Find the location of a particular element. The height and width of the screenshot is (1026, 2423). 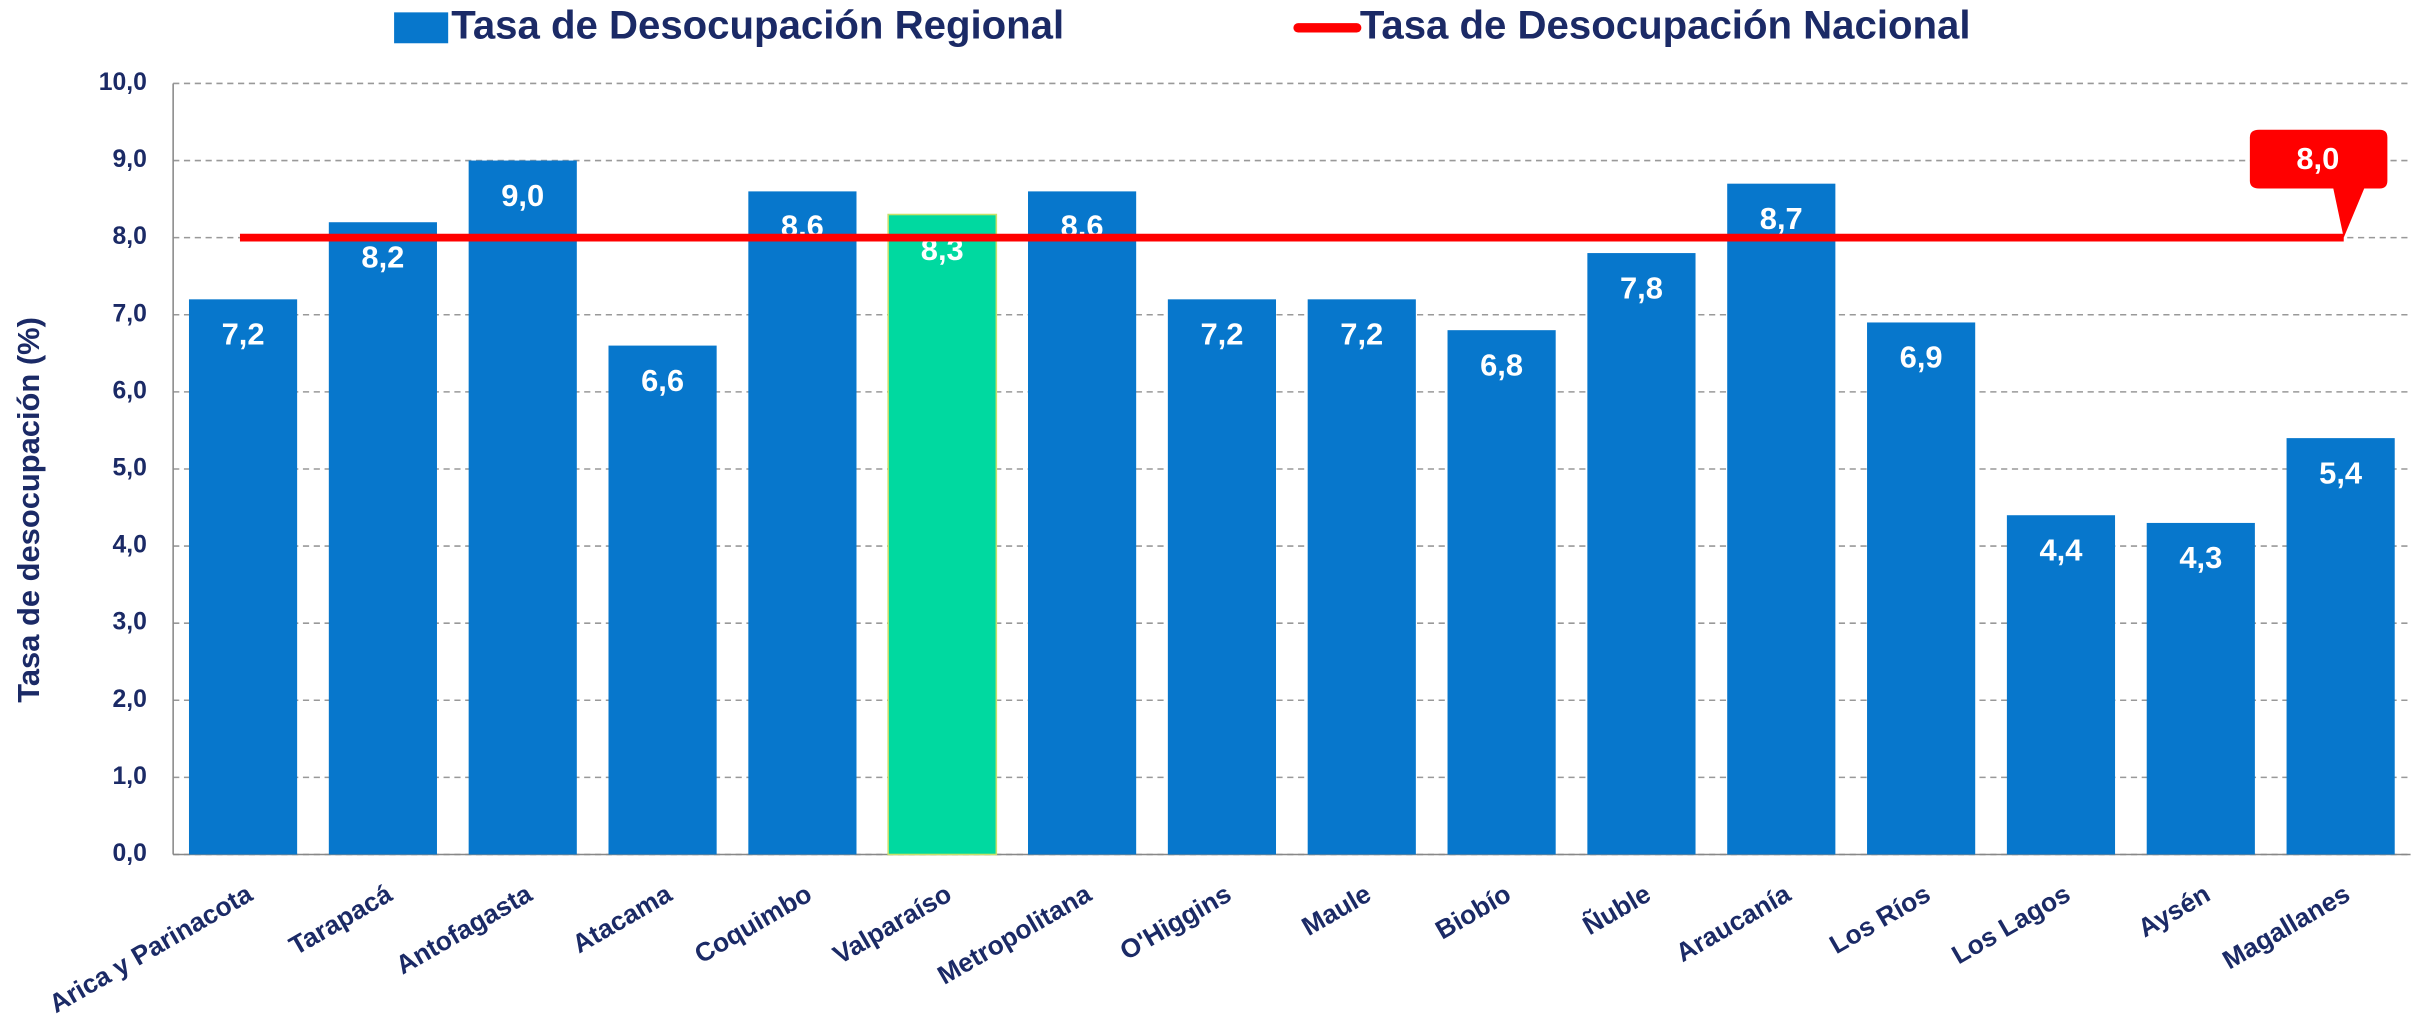

x-tick-label: Coquimbo is located at coordinates (752, 923).